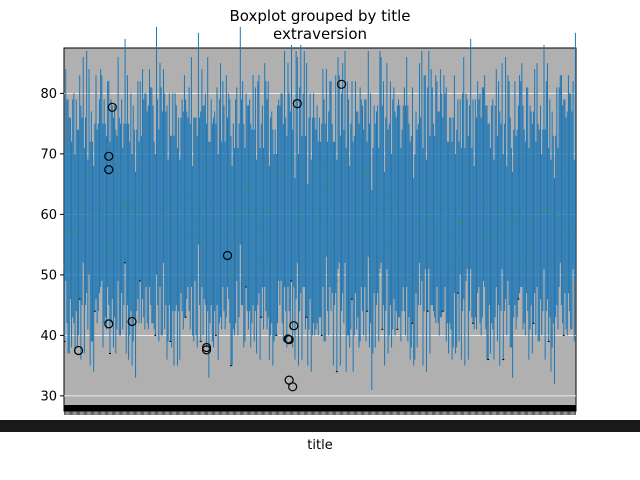 The width and height of the screenshot is (640, 480). What do you see at coordinates (52, 245) in the screenshot?
I see `y-axis-ticks: 30 40 50 60 70 80` at bounding box center [52, 245].